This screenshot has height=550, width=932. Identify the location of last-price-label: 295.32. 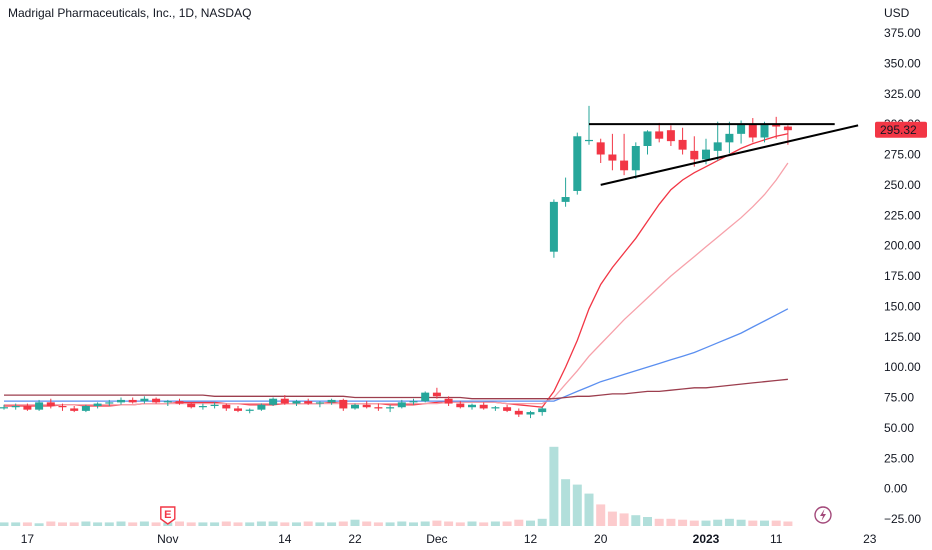
(898, 130).